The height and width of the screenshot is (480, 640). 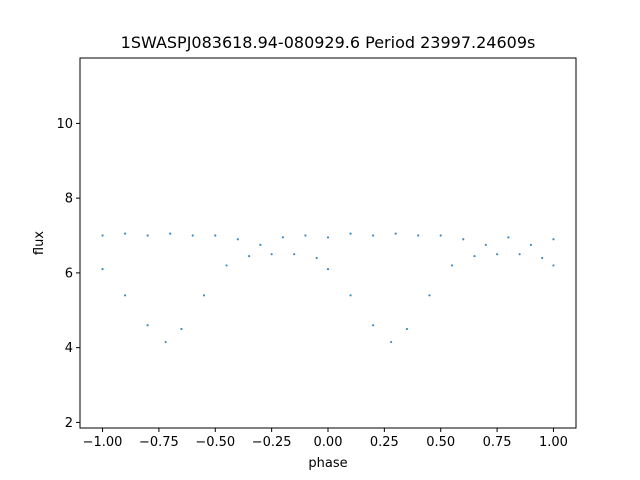 I want to click on x-tick-label: 0.50, so click(x=440, y=442).